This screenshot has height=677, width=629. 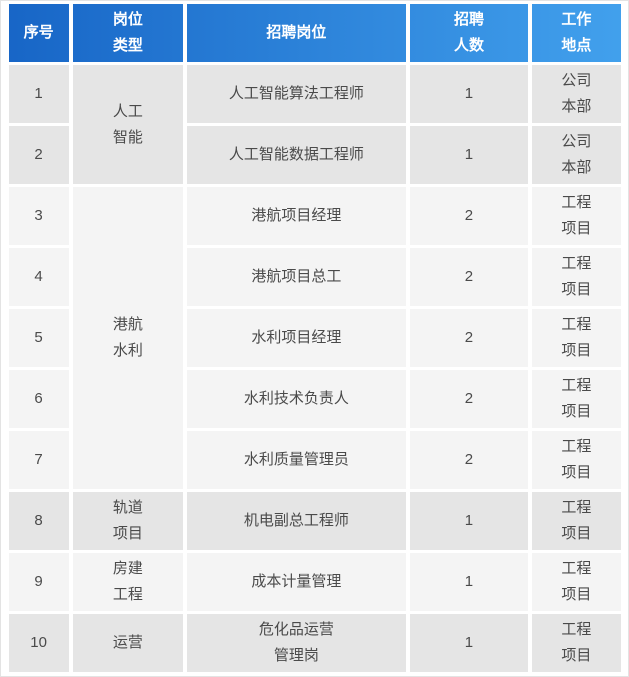 What do you see at coordinates (128, 124) in the screenshot?
I see `cell-category-group: 人工 智能` at bounding box center [128, 124].